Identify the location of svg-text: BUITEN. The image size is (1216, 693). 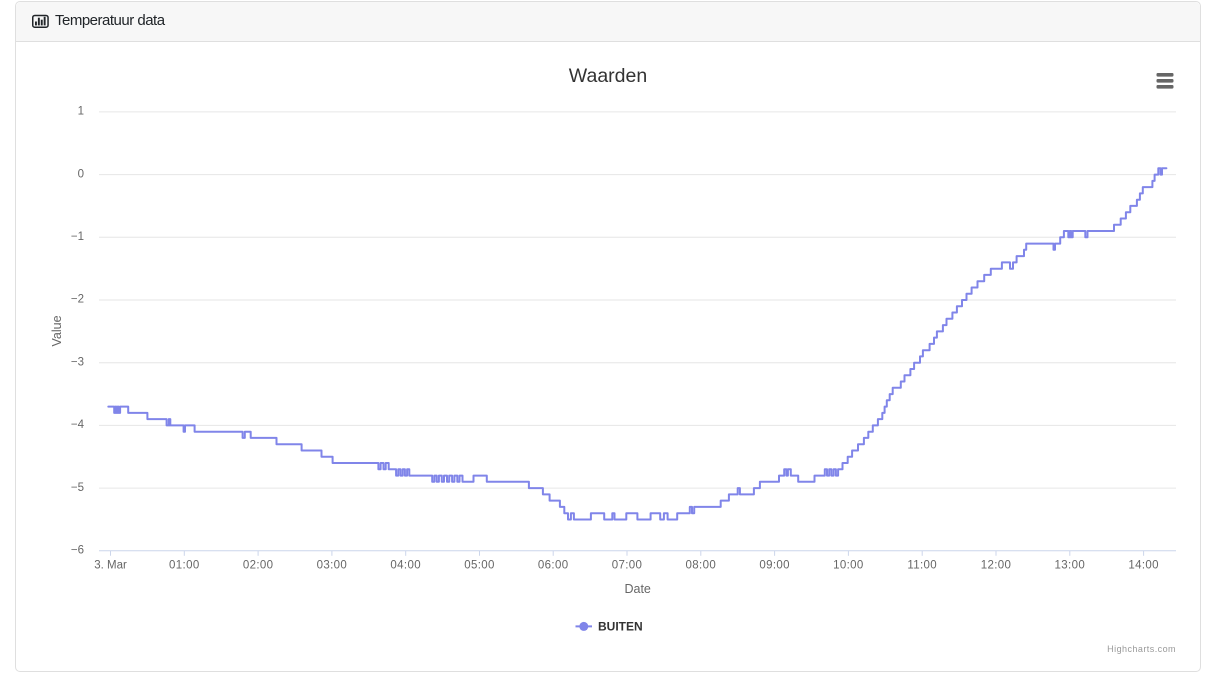
(620, 627).